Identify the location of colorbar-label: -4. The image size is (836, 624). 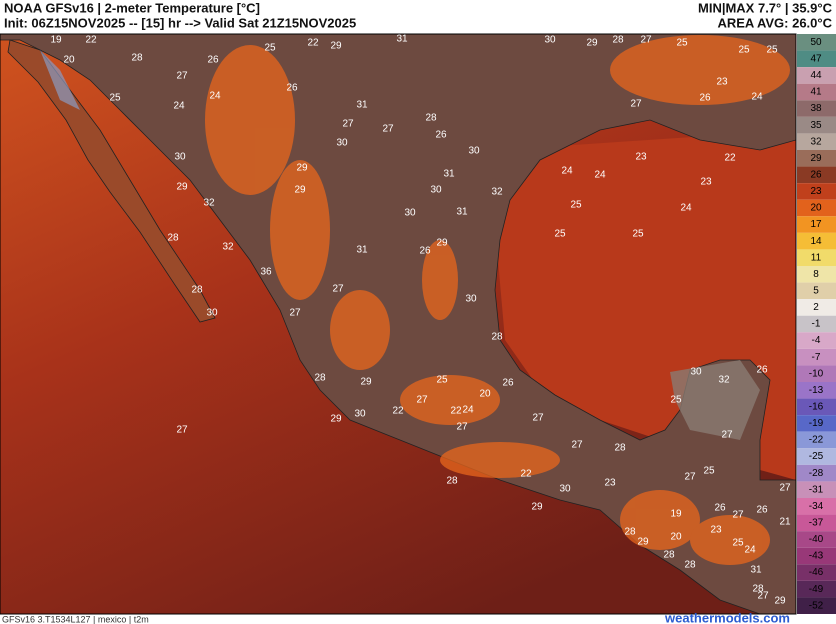
(816, 340).